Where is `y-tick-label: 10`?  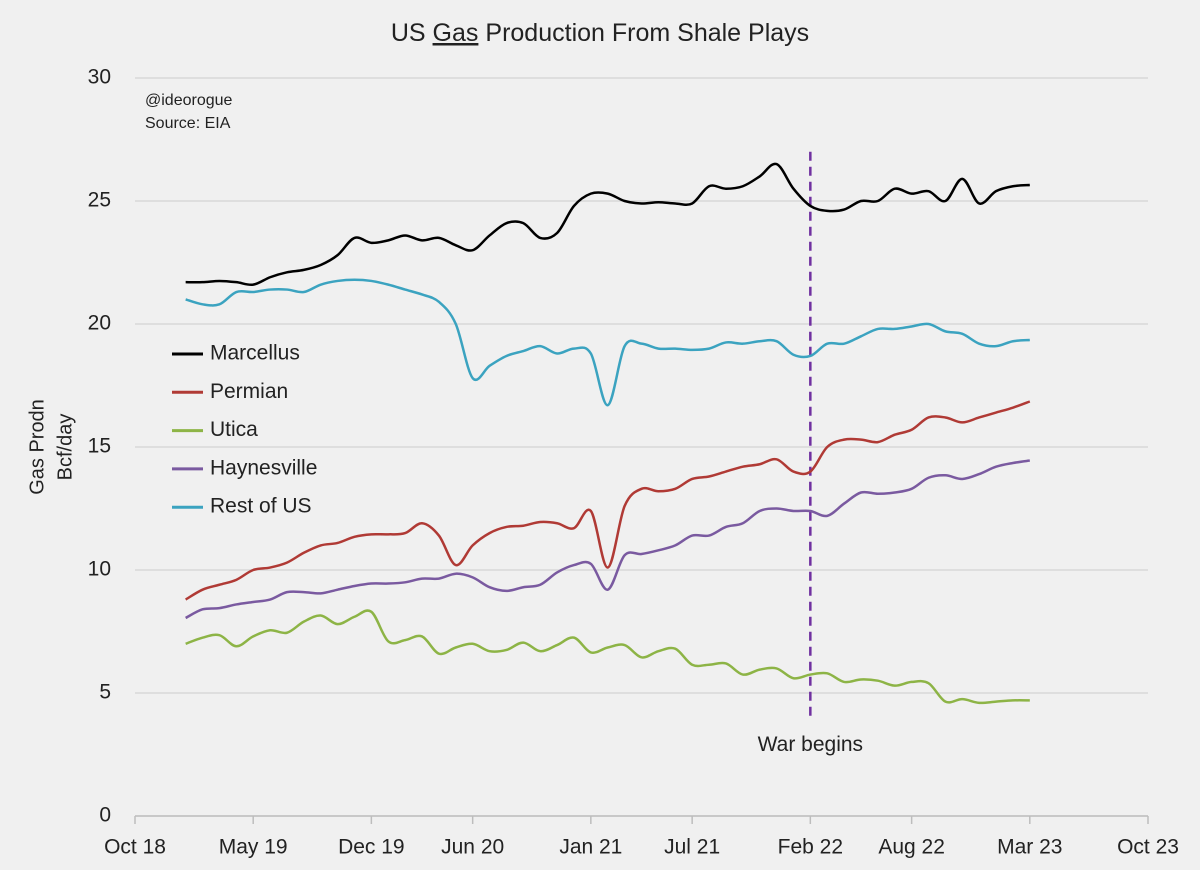
y-tick-label: 10 is located at coordinates (99, 569).